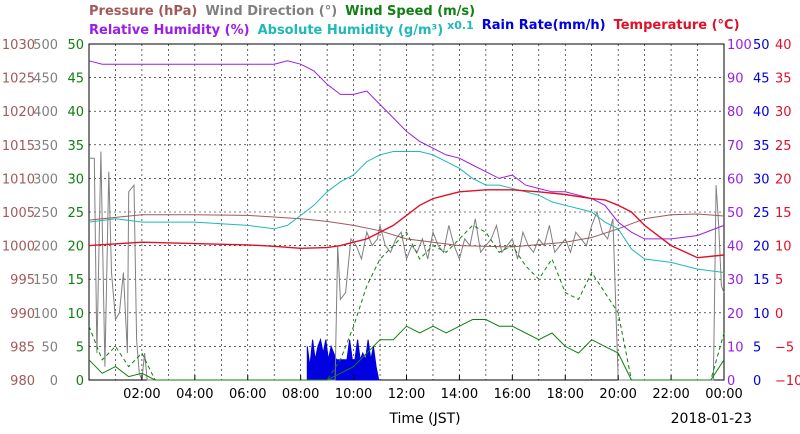 Image resolution: width=800 pixels, height=434 pixels. I want to click on legend-entry: Relative Humidity (%), so click(169, 30).